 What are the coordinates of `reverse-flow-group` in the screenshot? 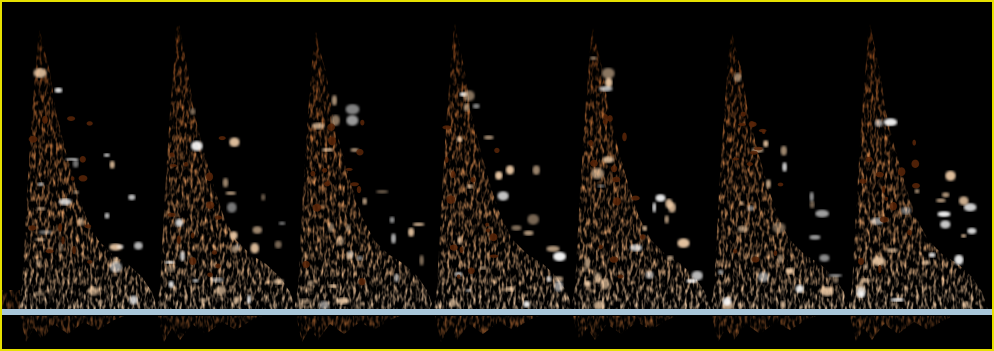 It's located at (487, 329).